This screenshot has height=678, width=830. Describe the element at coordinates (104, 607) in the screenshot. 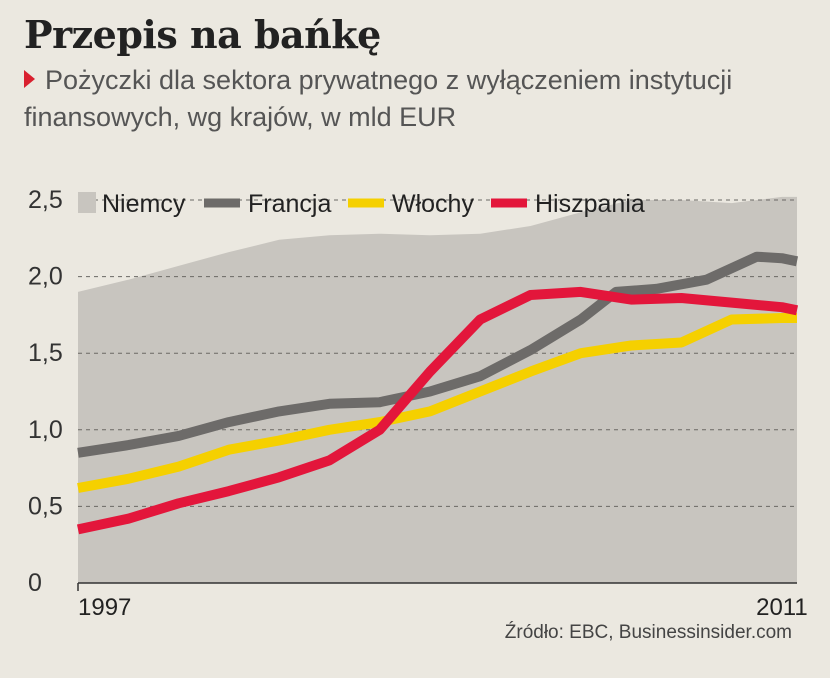

I see `x-tick-label: 1997` at that location.